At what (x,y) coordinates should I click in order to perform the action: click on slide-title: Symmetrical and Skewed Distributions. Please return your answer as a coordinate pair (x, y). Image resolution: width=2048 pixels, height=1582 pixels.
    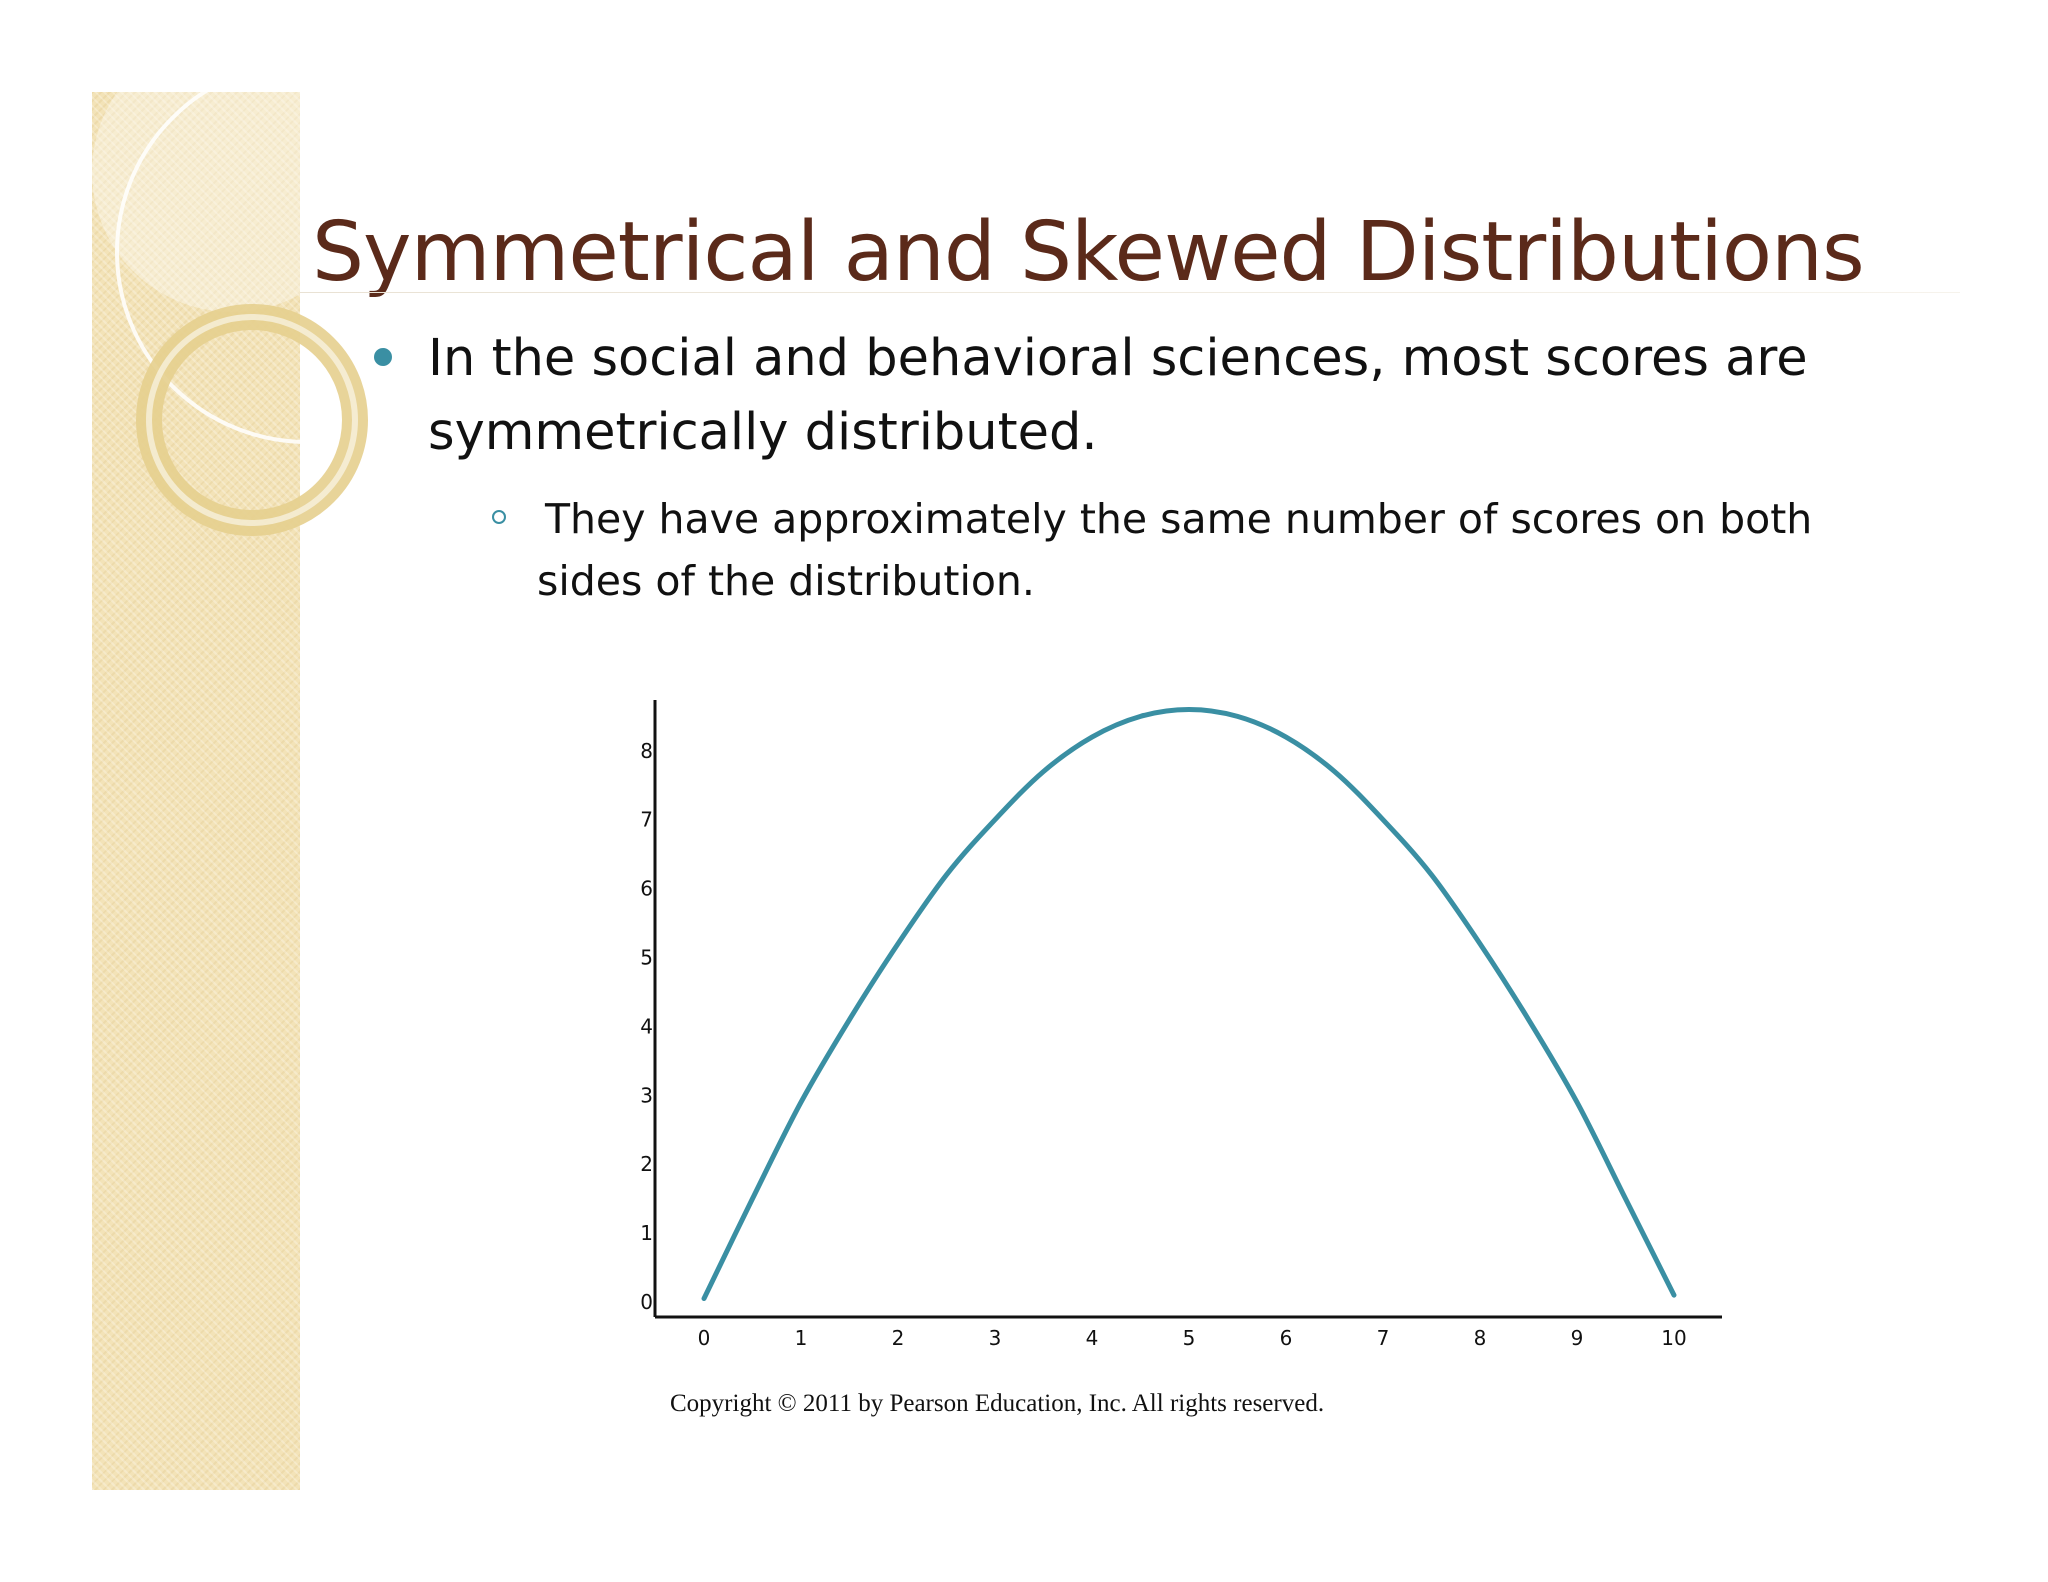
    Looking at the image, I should click on (1088, 252).